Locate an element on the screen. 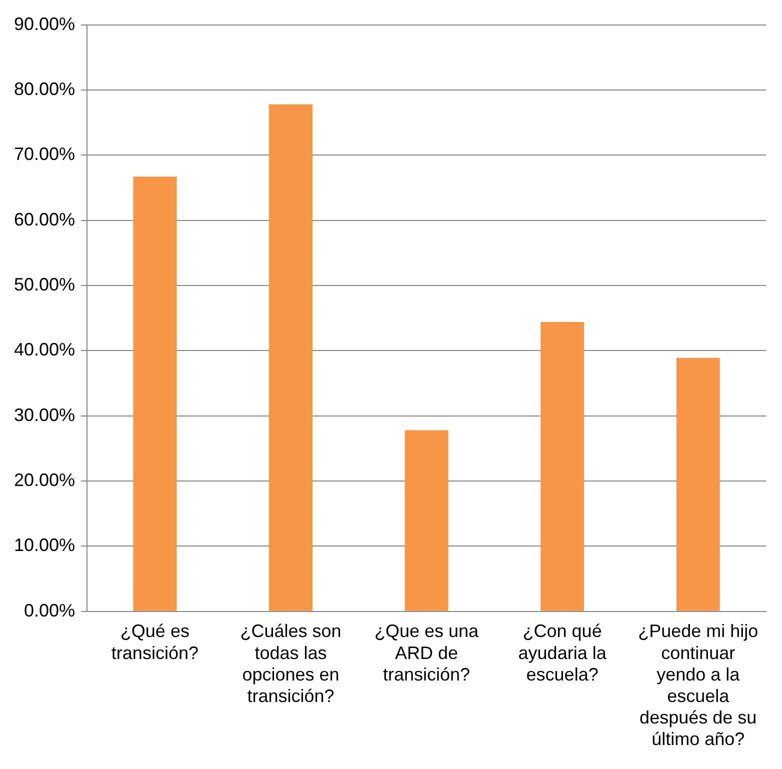 This screenshot has height=769, width=782. y-tick-label: 50.00% is located at coordinates (45, 284).